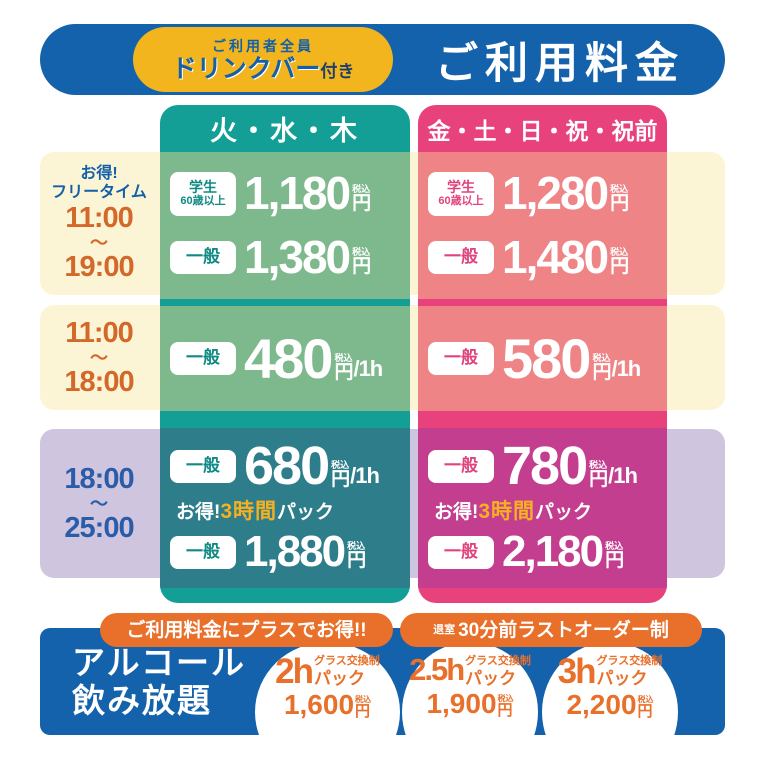 The image size is (765, 765). I want to click on student-badge: 学生 60歳以上, so click(203, 193).